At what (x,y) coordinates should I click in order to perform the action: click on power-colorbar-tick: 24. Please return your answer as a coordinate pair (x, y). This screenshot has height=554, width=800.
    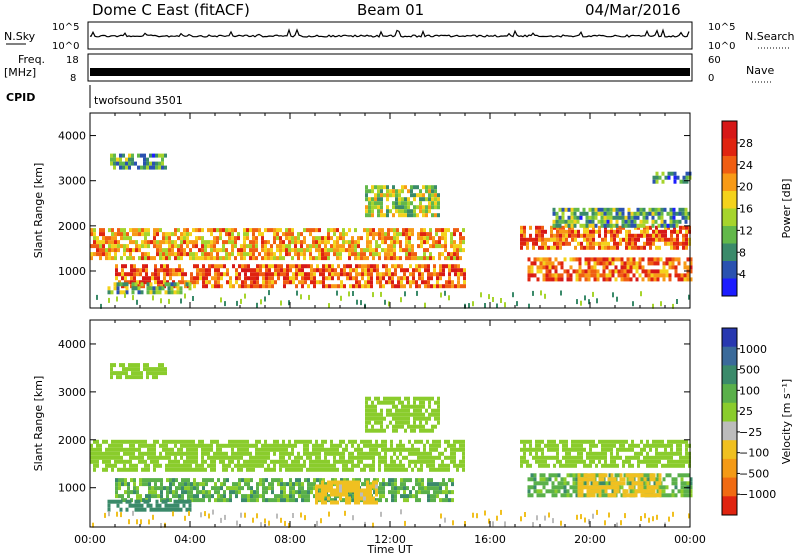
    Looking at the image, I should click on (746, 165).